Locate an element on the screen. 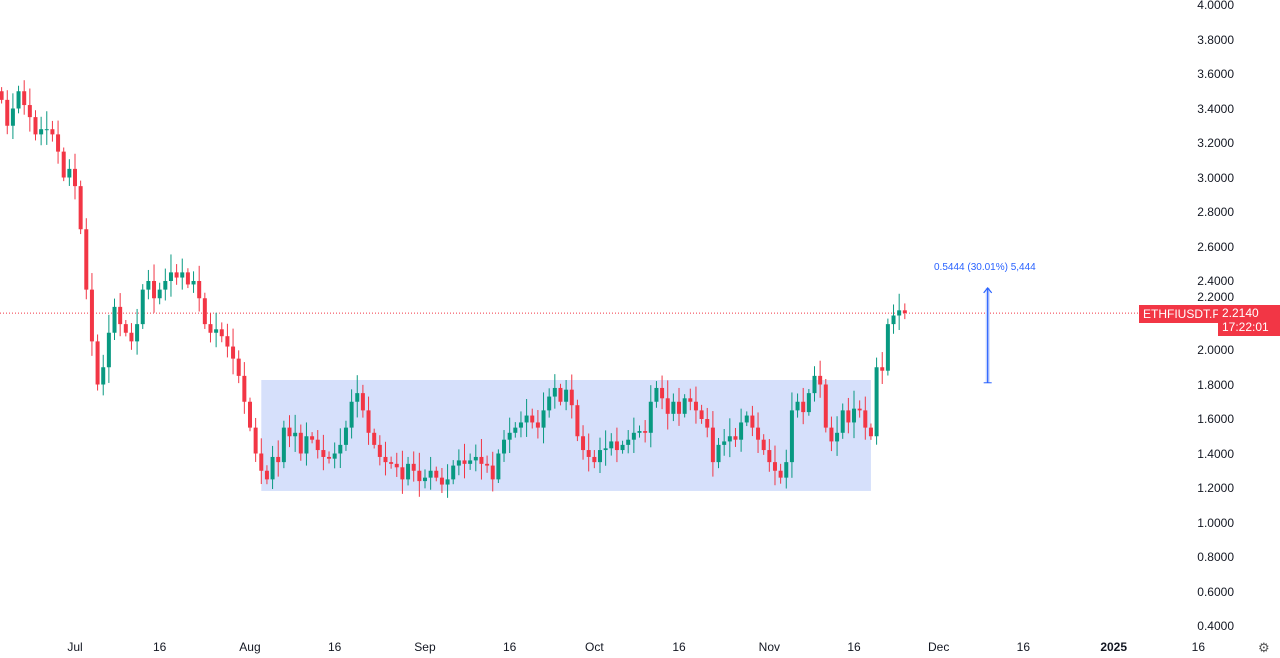 The image size is (1280, 658). x-tick-label: Aug is located at coordinates (250, 647).